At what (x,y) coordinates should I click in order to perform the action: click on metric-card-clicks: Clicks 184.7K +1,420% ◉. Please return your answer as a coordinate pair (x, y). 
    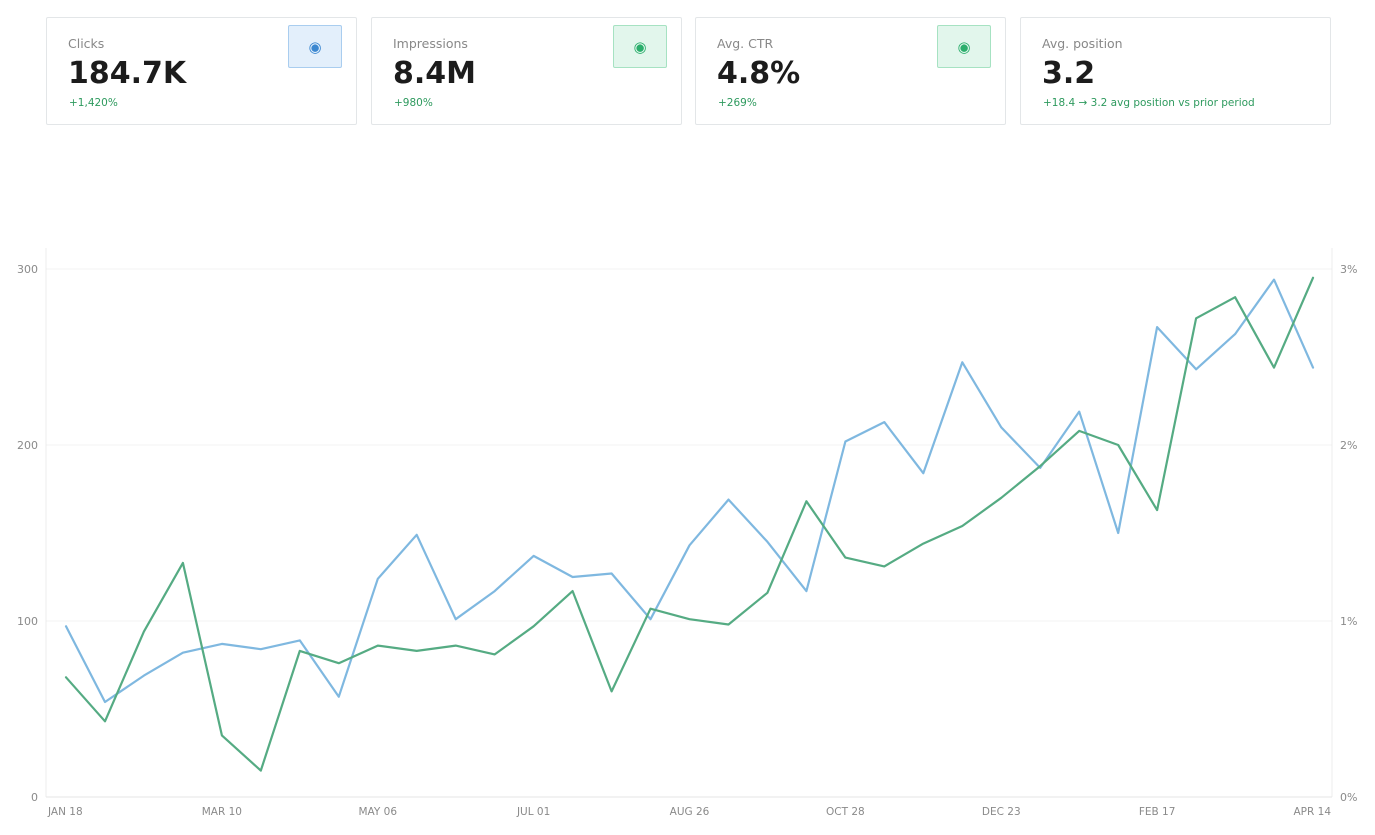
    Looking at the image, I should click on (201, 71).